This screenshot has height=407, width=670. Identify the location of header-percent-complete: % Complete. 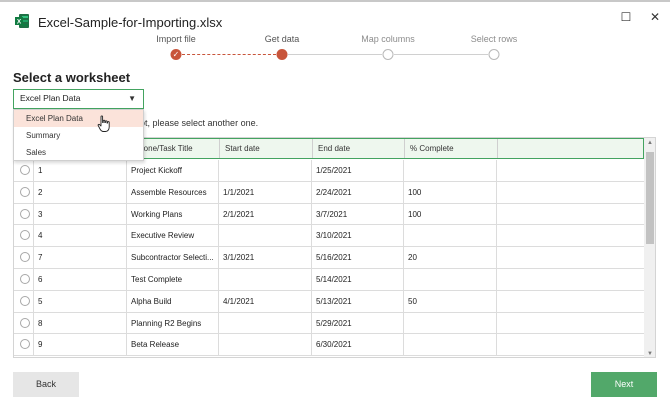
(451, 148).